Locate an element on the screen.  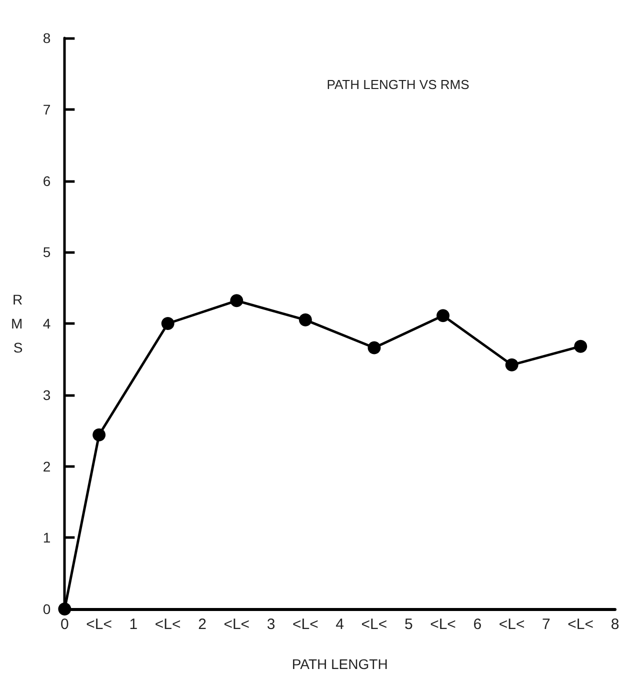
y-tick-label: 4 is located at coordinates (46, 324).